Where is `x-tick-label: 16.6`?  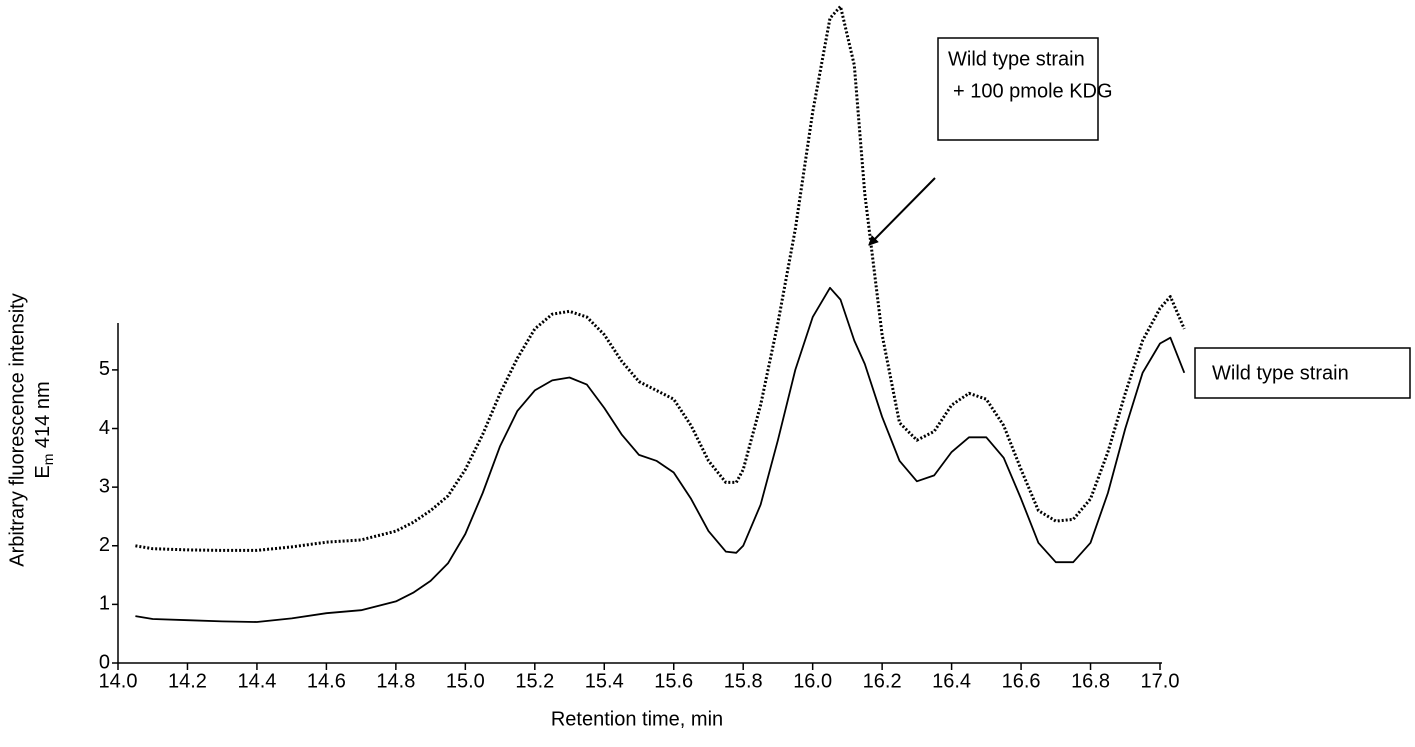 x-tick-label: 16.6 is located at coordinates (1021, 681).